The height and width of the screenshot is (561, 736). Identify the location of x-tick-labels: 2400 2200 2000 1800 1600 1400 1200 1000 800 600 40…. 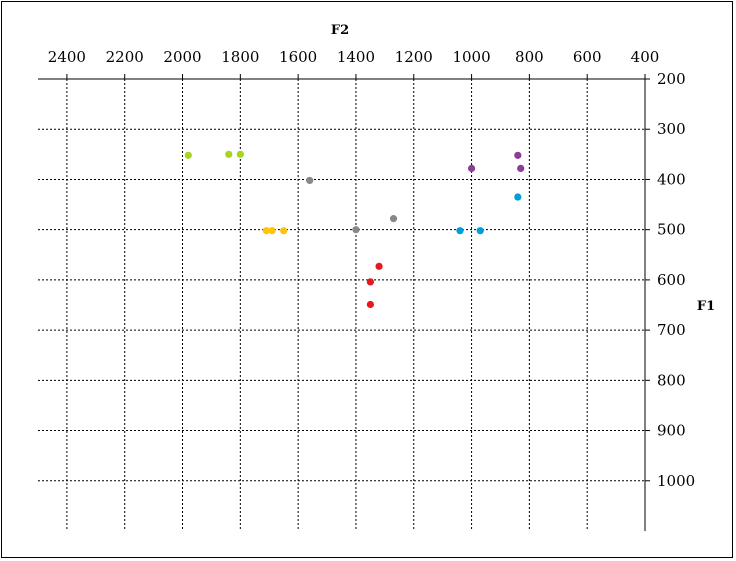
(354, 57).